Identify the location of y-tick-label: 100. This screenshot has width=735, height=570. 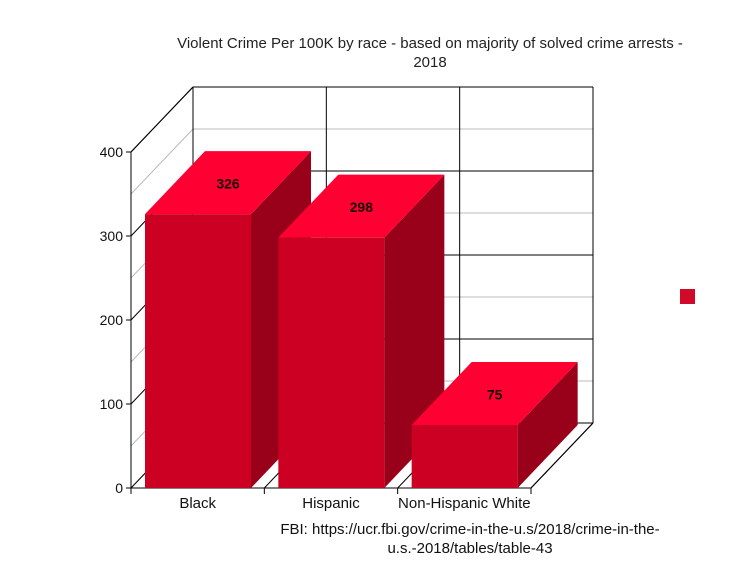
(112, 404).